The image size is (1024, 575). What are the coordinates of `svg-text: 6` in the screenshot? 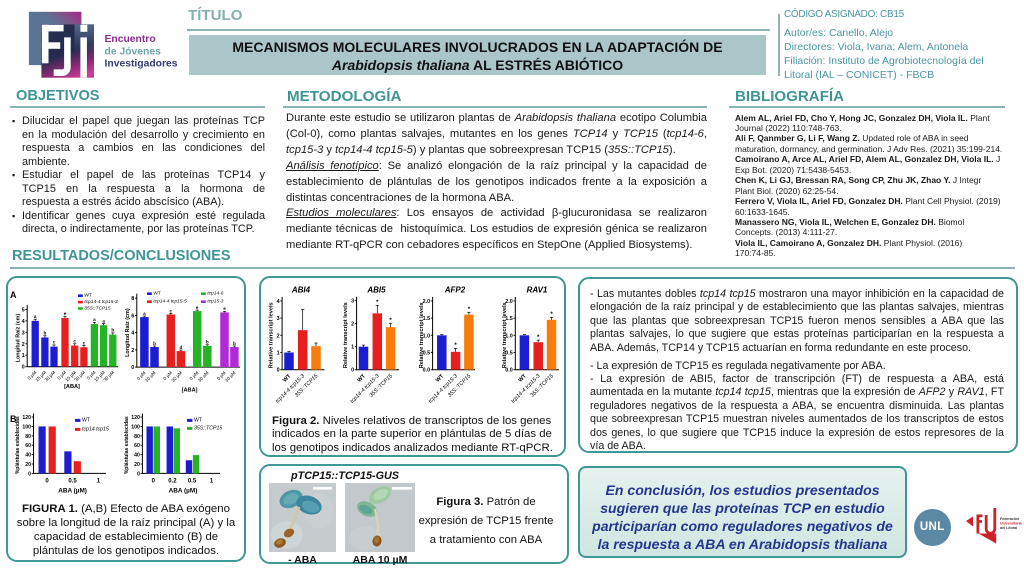 It's located at (132, 316).